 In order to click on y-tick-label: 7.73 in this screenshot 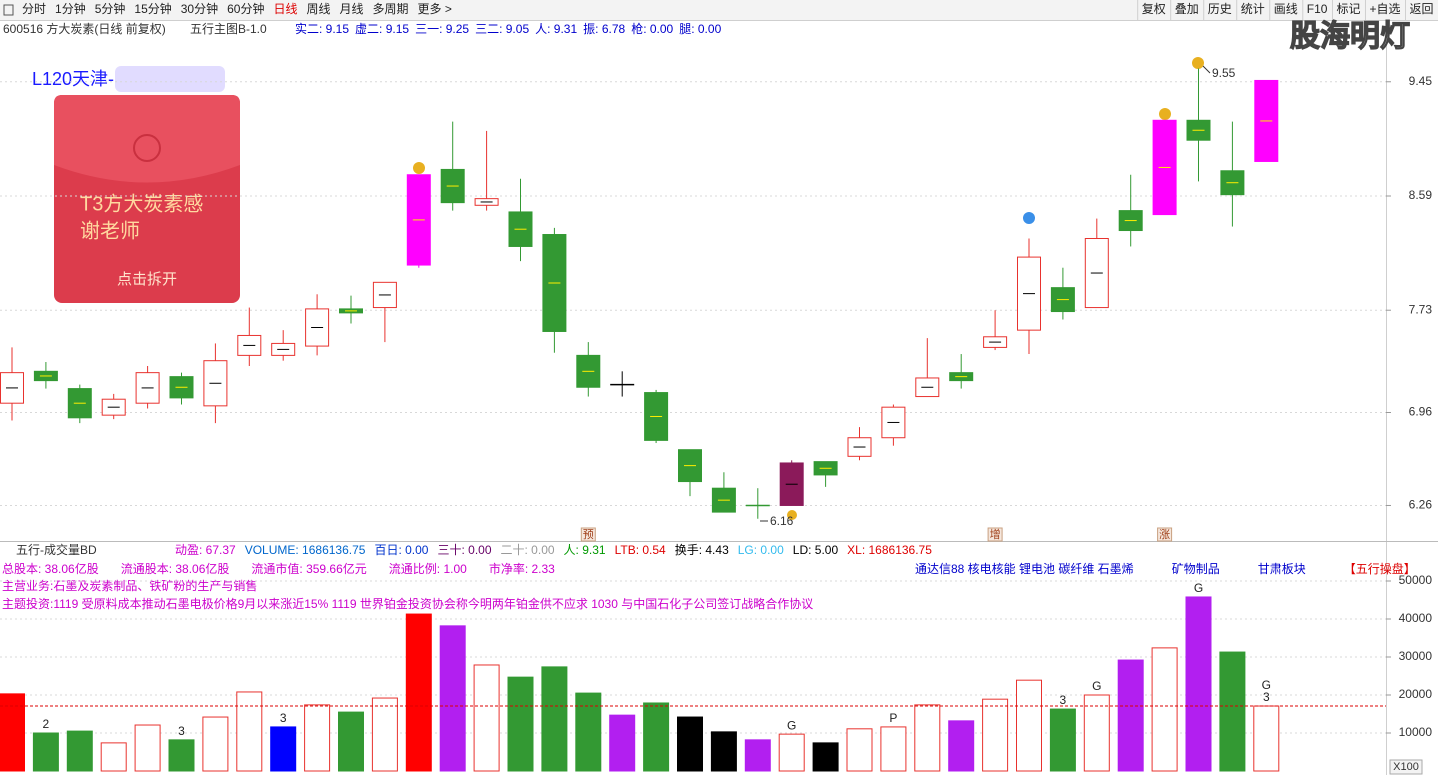, I will do `click(1421, 309)`.